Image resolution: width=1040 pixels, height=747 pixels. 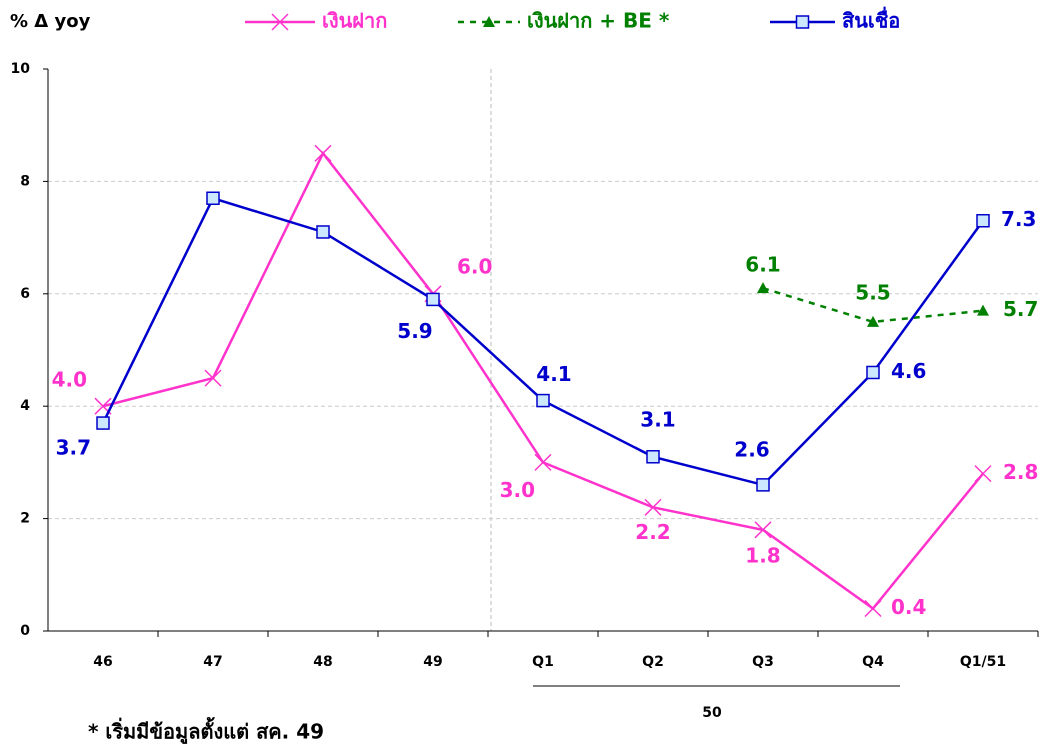 I want to click on x-tick-label: 49, so click(x=432, y=662).